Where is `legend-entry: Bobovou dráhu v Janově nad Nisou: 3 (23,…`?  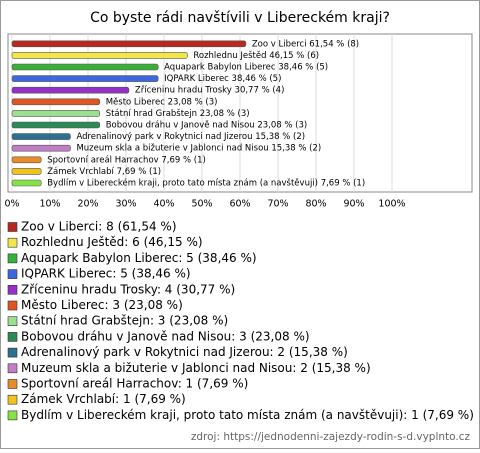 legend-entry: Bobovou dráhu v Janově nad Nisou: 3 (23,… is located at coordinates (165, 336).